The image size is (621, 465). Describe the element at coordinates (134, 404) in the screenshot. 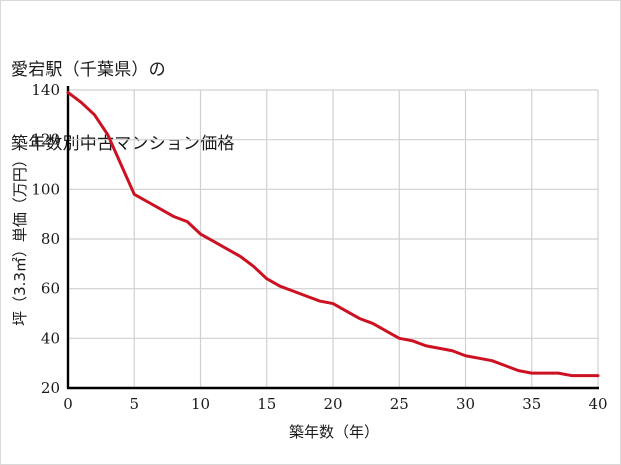

I see `x-tick-label: 5` at that location.